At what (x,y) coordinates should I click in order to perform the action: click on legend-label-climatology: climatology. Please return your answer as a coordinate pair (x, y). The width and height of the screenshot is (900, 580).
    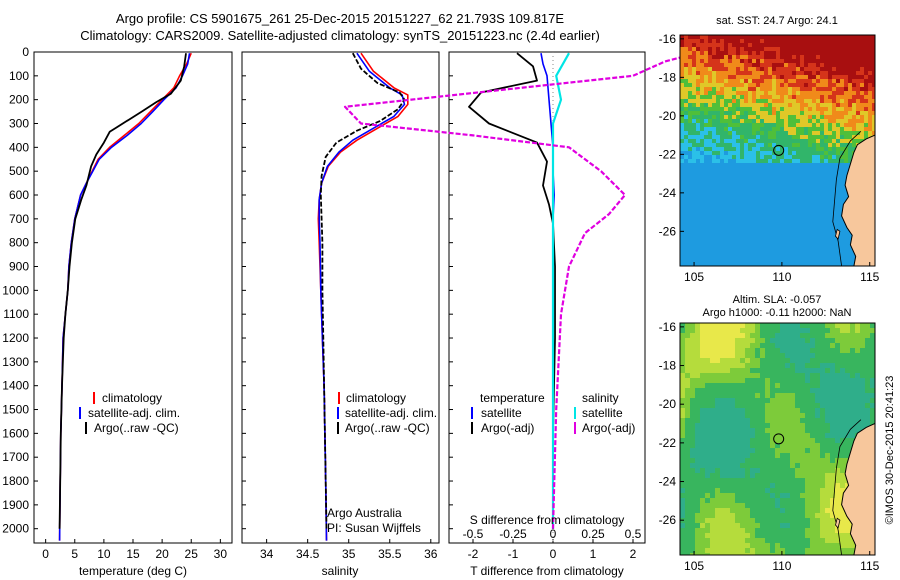
    Looking at the image, I should click on (376, 398).